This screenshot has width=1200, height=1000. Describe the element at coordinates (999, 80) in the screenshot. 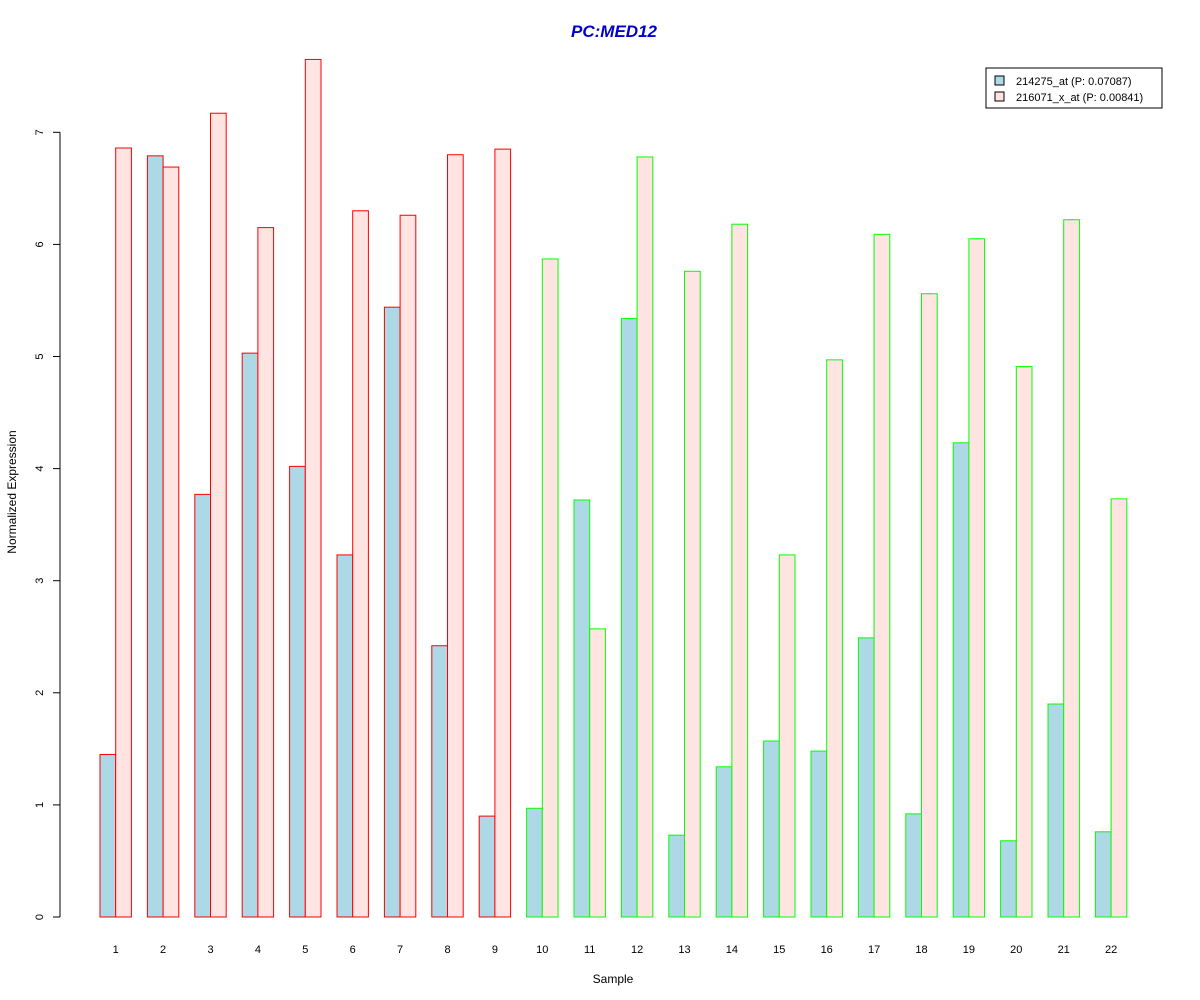

I see `legend-swatch-series1` at that location.